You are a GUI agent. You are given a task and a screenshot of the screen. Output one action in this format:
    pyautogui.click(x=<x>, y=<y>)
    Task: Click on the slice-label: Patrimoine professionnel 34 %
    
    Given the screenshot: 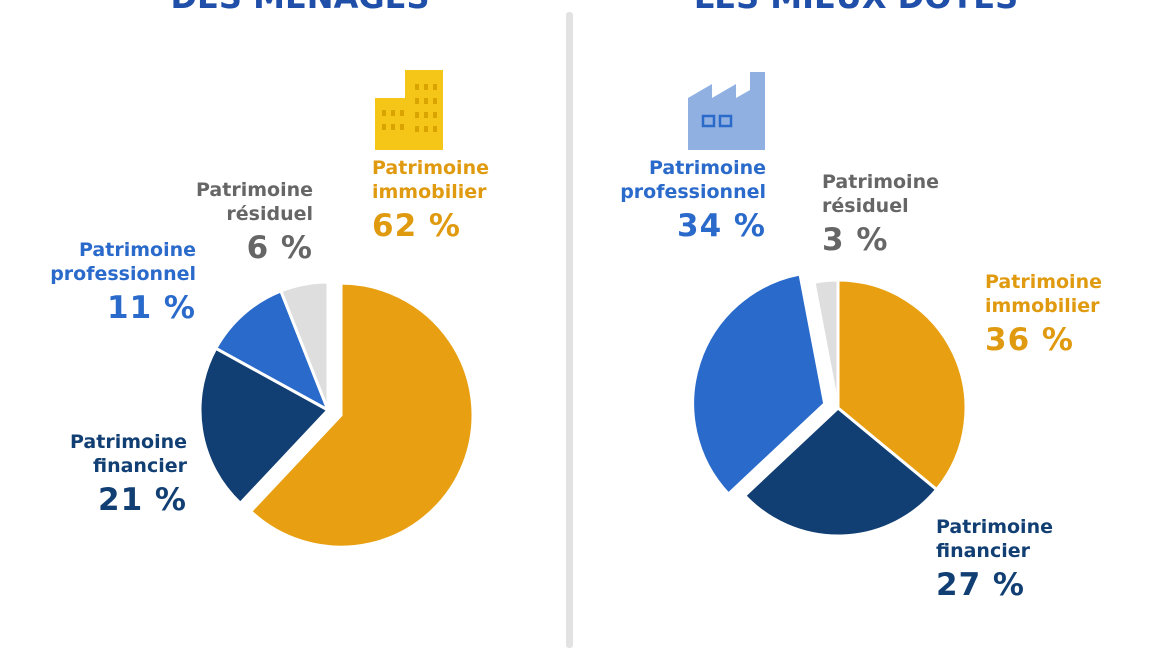 What is the action you would take?
    pyautogui.click(x=691, y=202)
    